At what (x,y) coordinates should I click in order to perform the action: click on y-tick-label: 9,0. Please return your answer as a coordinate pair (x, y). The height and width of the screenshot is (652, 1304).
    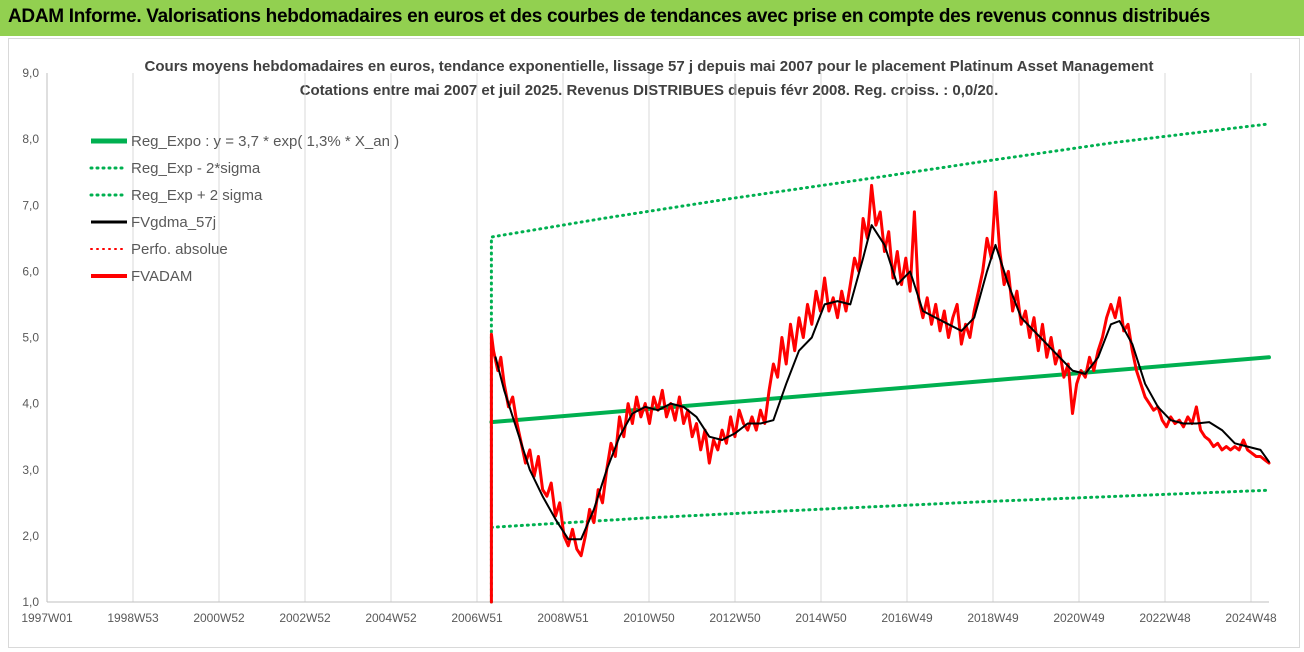
    Looking at the image, I should click on (30, 73).